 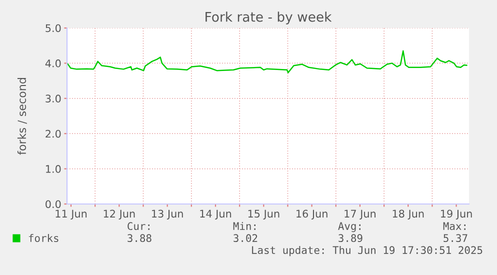 What do you see at coordinates (139, 226) in the screenshot?
I see `text: Cur:` at bounding box center [139, 226].